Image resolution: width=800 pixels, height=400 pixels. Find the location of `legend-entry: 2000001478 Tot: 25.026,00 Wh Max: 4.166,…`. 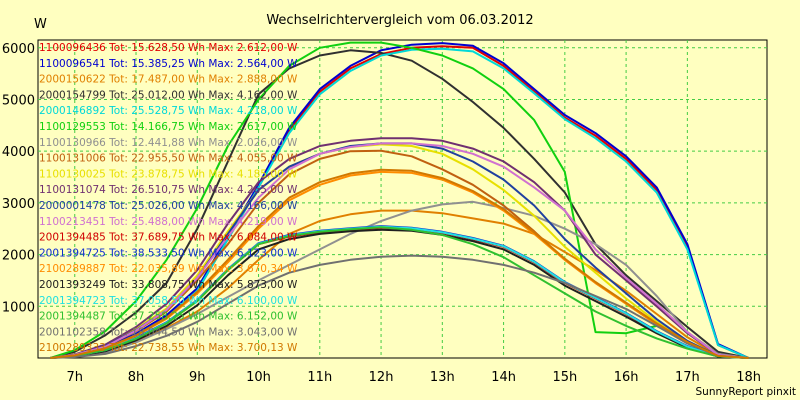

legend-entry: 2000001478 Tot: 25.026,00 Wh Max: 4.166,… is located at coordinates (168, 206).